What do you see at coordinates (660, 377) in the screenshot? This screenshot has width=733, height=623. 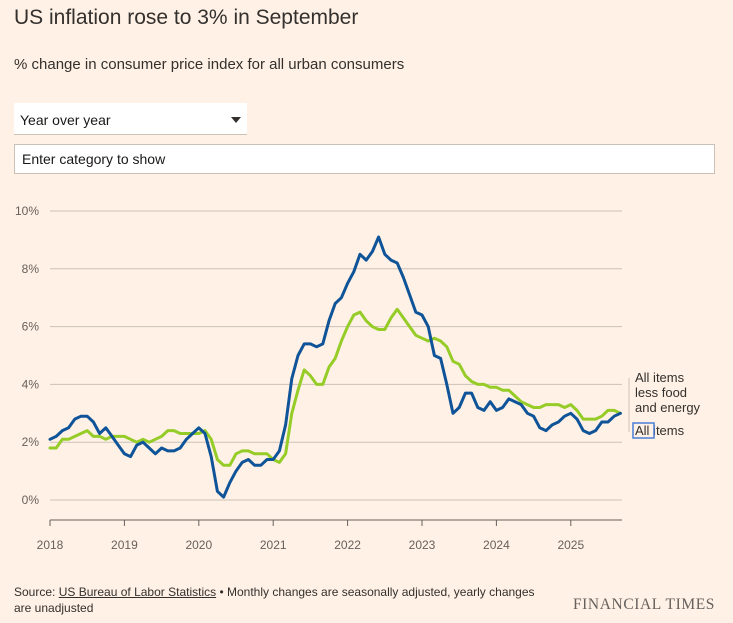 I see `series-label-core-line: All items` at bounding box center [660, 377].